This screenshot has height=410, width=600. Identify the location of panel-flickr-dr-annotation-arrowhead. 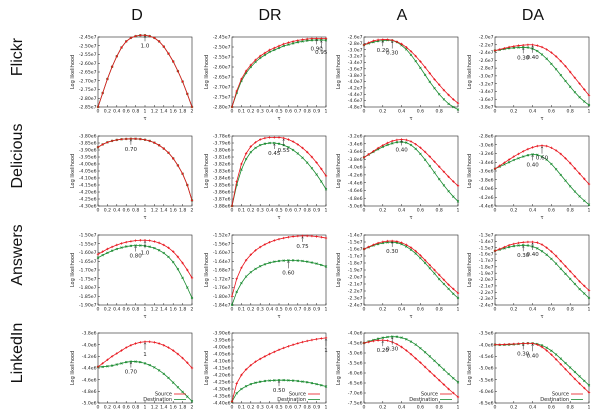
(321, 41).